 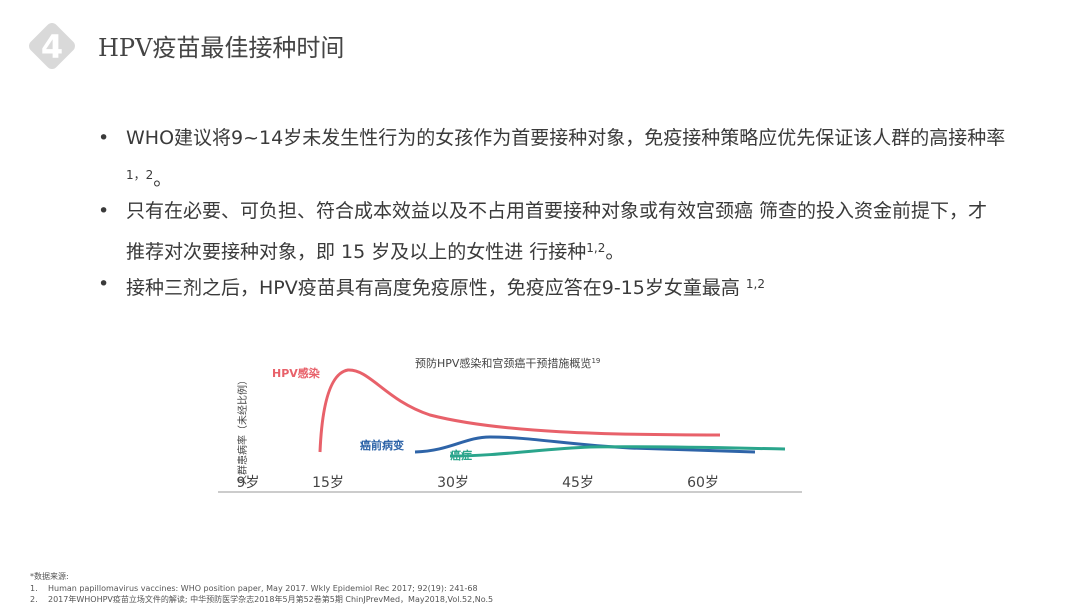 What do you see at coordinates (453, 483) in the screenshot?
I see `x-label: 30岁` at bounding box center [453, 483].